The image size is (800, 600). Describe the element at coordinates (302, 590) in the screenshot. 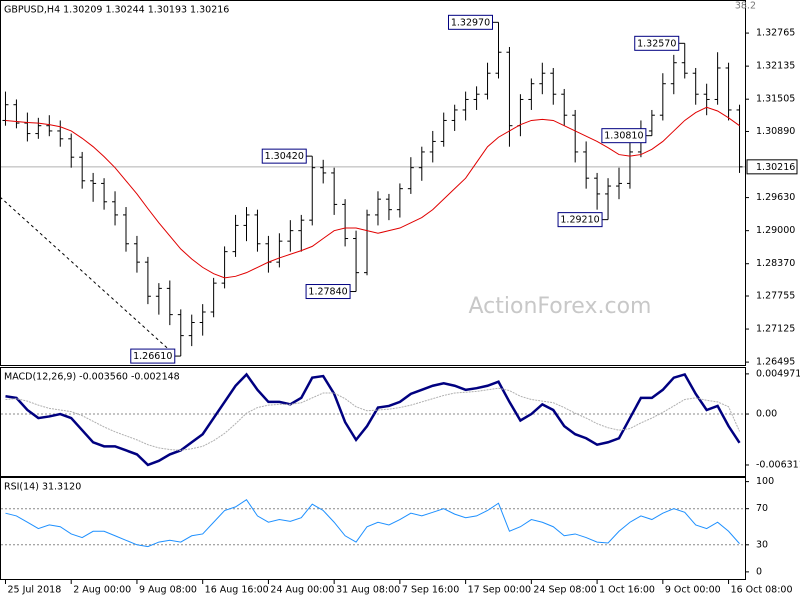

I see `x-tick-label: 24 Aug 00:00` at that location.